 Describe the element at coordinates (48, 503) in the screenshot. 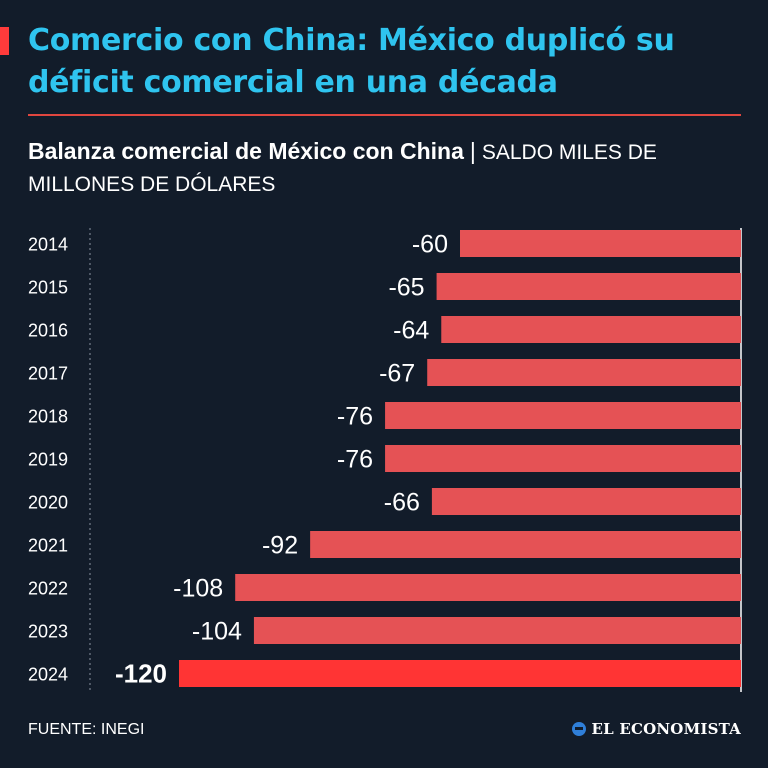

I see `category-label: 2020` at that location.